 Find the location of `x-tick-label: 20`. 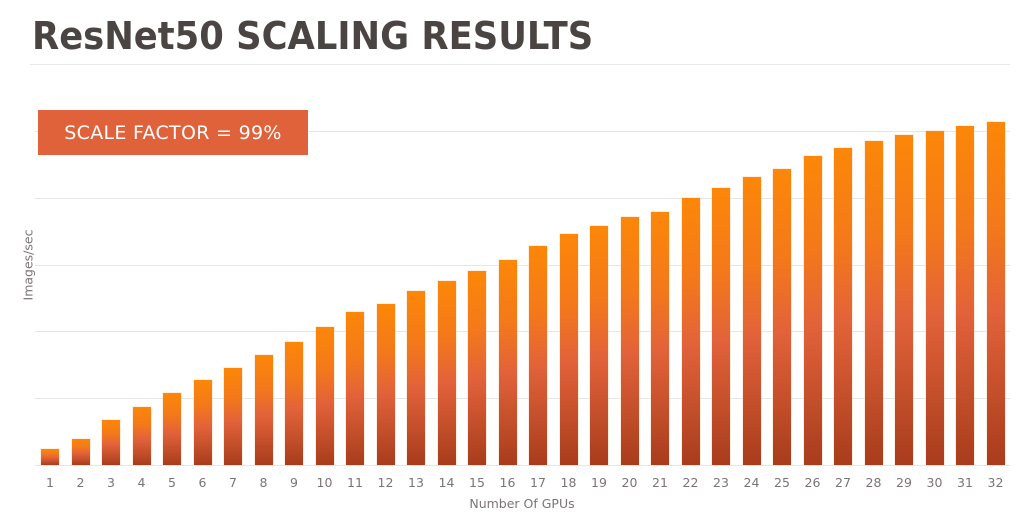

x-tick-label: 20 is located at coordinates (629, 482).